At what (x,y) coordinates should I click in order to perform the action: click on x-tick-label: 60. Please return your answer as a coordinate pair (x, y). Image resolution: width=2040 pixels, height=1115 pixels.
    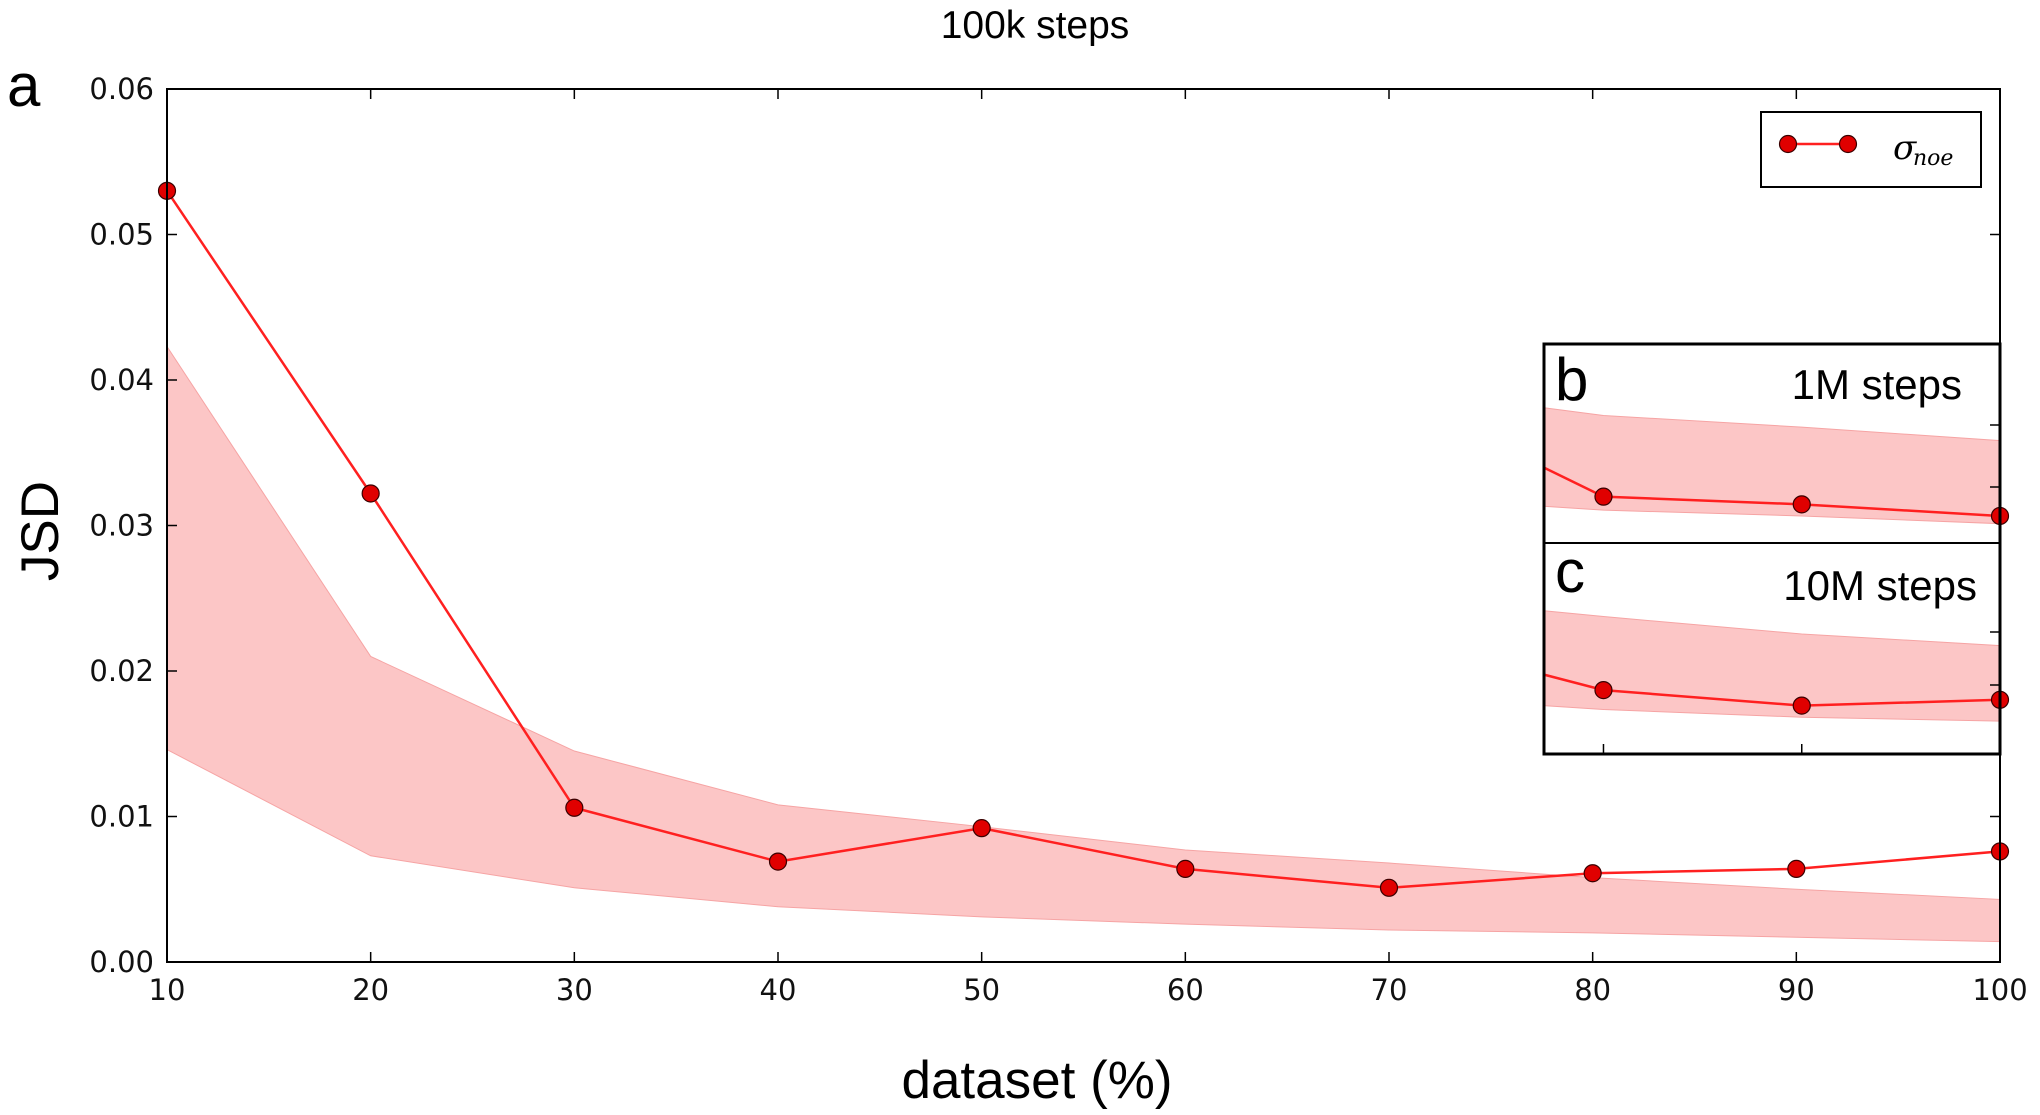
    Looking at the image, I should click on (1185, 990).